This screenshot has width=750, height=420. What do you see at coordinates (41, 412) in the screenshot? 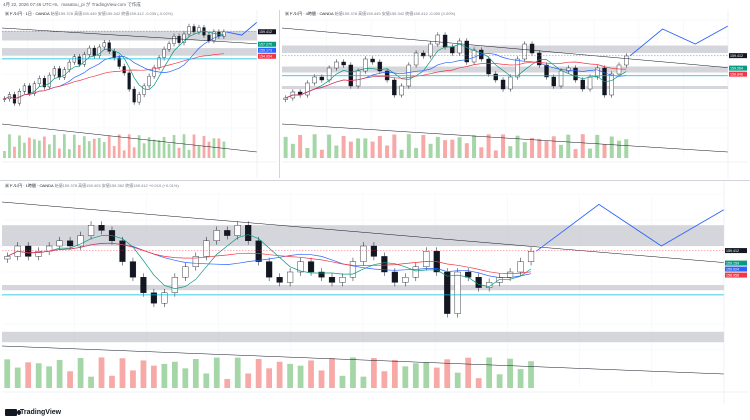
I see `brand-label: TradingView` at bounding box center [41, 412].